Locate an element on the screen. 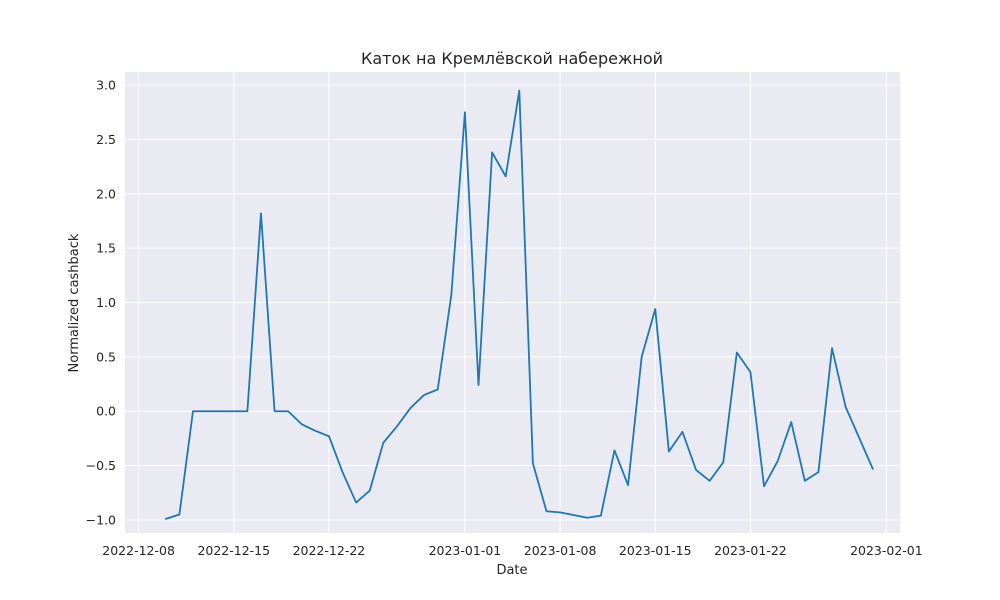 Image resolution: width=1000 pixels, height=600 pixels. y-axis-label: Normalized cashback is located at coordinates (74, 302).